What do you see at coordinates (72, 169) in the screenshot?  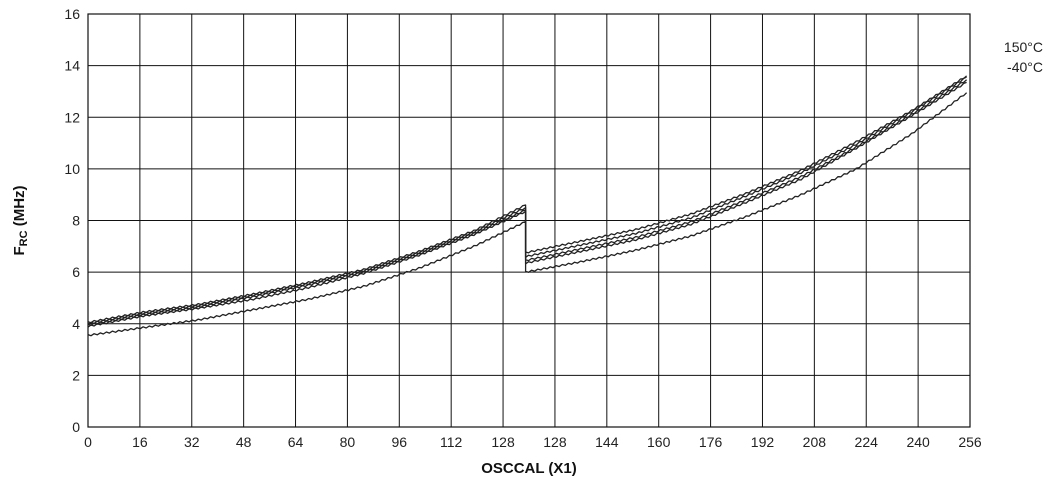 I see `y-tick-label: 10` at bounding box center [72, 169].